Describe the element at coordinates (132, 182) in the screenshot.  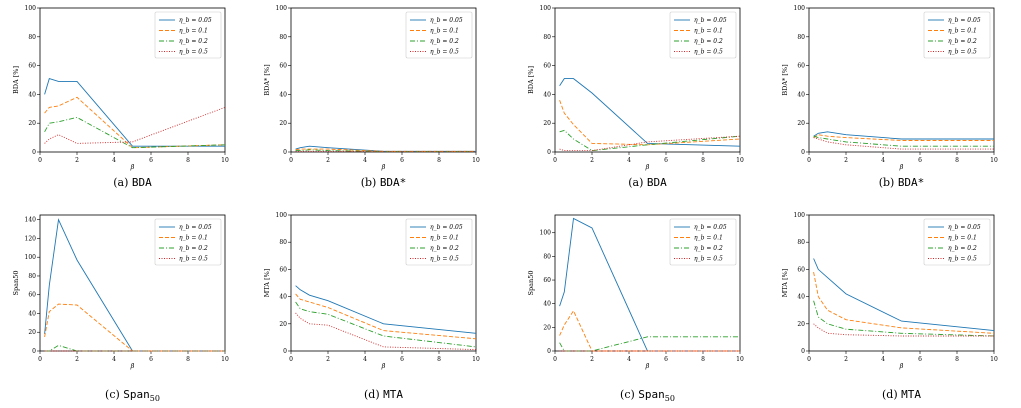
I see `subfigure-caption: (a) BDA` at that location.